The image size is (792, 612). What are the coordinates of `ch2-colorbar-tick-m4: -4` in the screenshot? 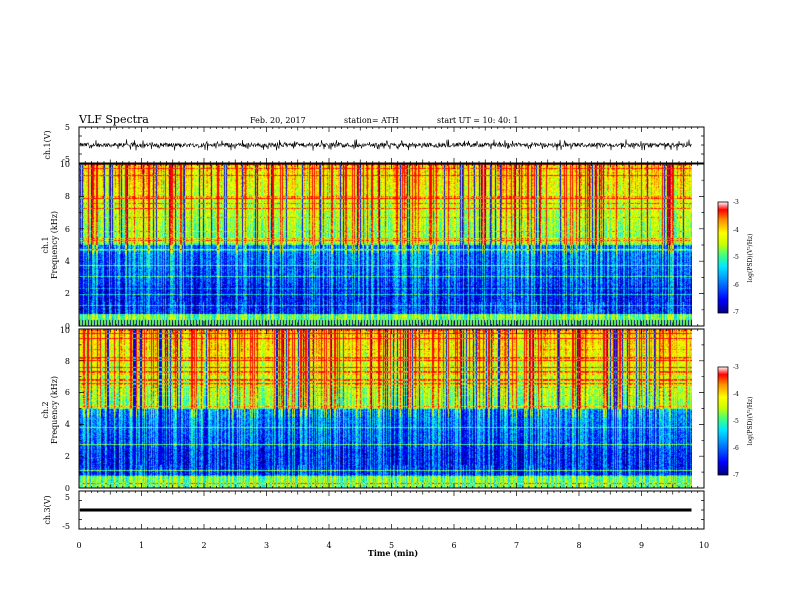 It's located at (736, 394).